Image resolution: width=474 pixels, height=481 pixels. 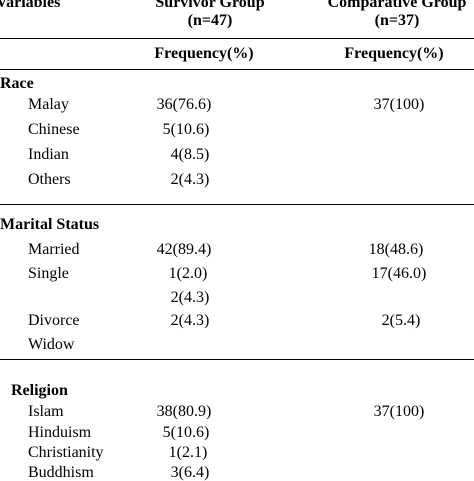 What do you see at coordinates (204, 53) in the screenshot?
I see `header-frequency-survivor: Frequency(%)` at bounding box center [204, 53].